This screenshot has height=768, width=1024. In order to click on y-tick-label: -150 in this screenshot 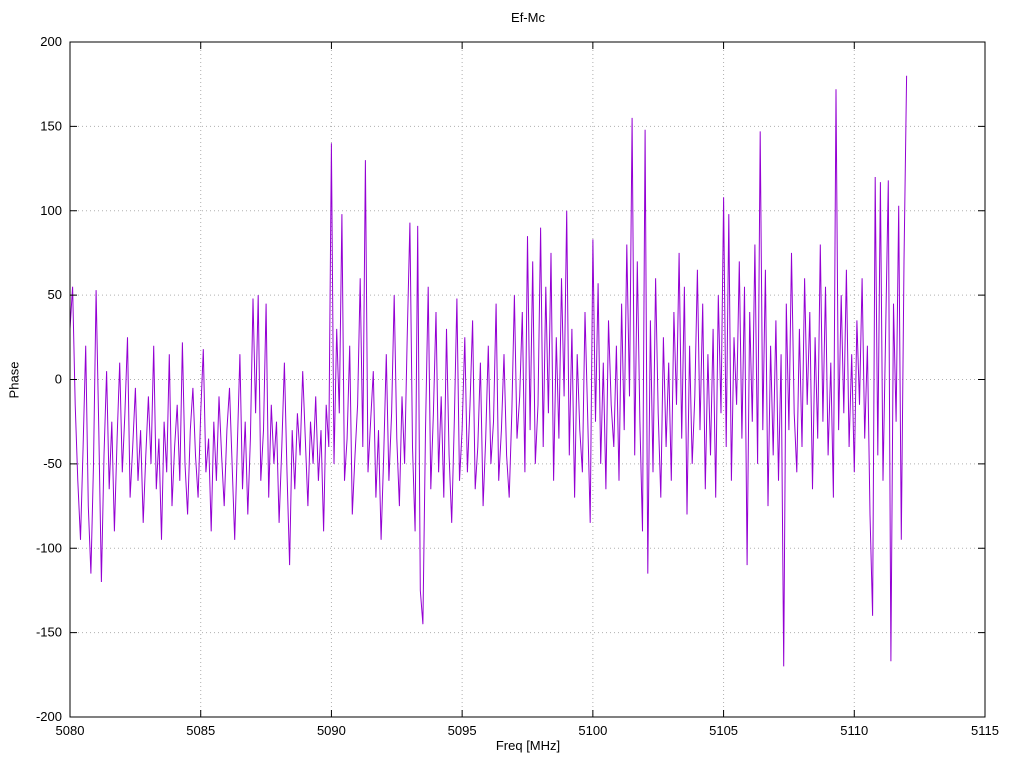, I will do `click(49, 632)`.